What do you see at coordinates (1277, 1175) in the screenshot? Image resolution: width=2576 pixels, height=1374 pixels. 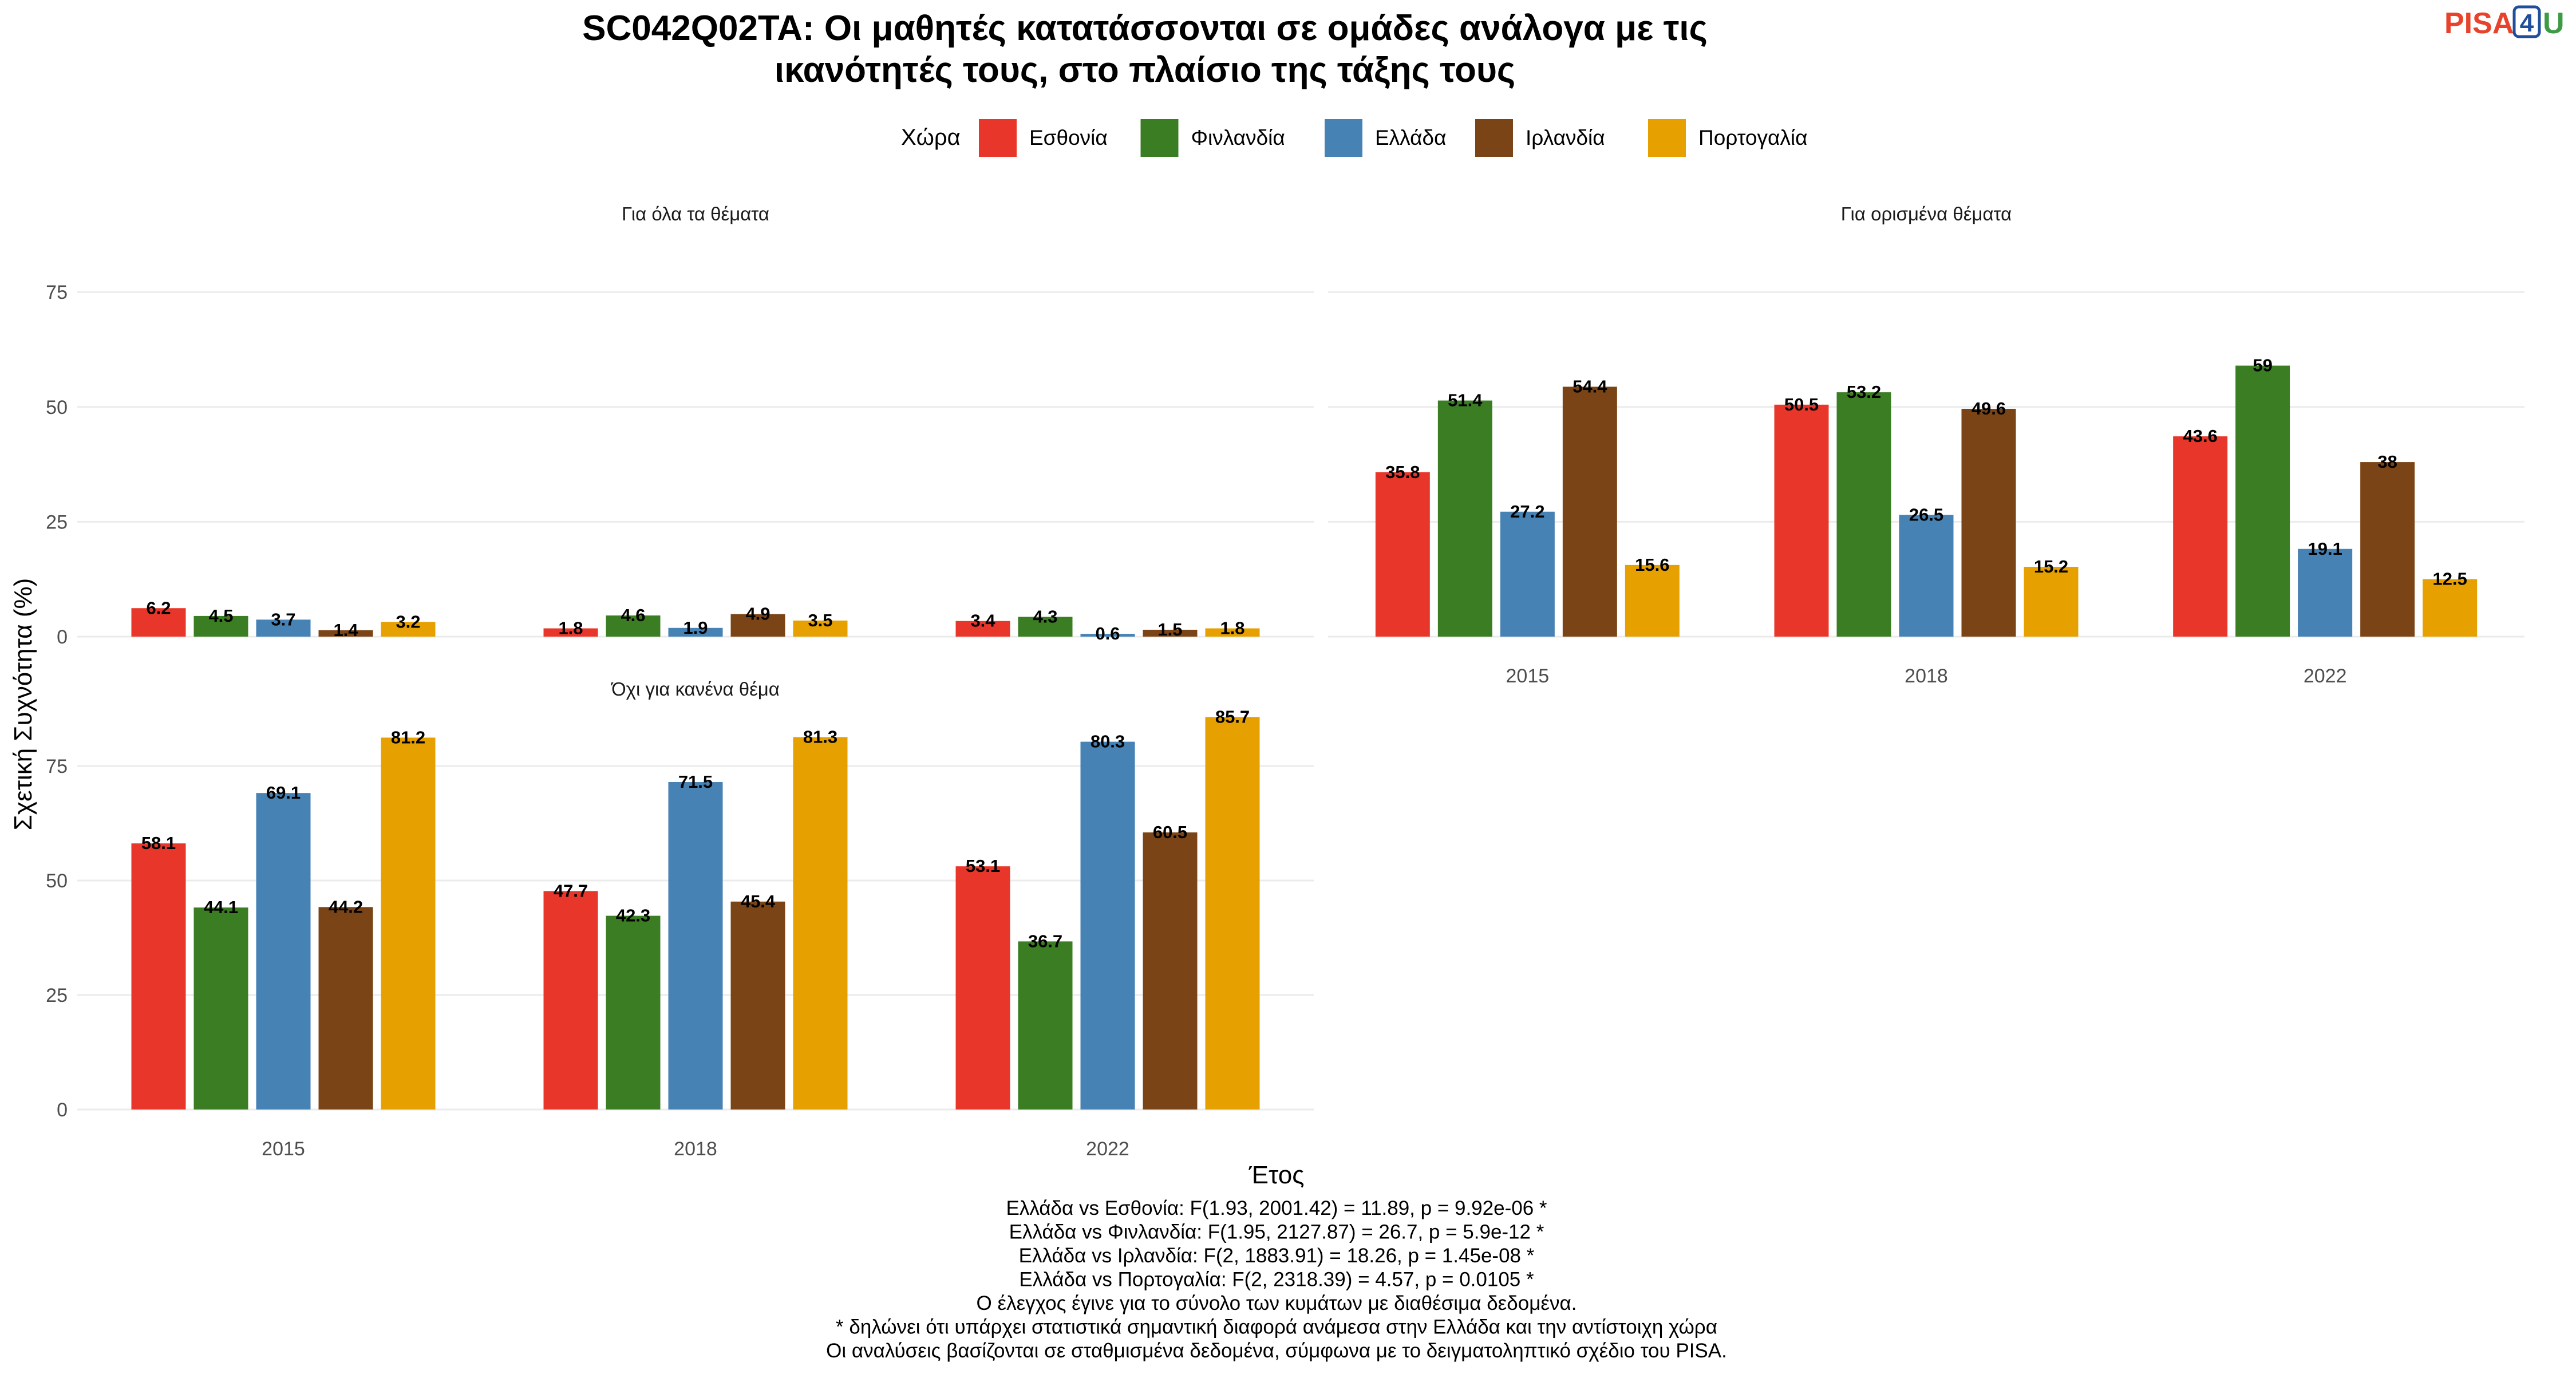 I see `x-axis-title: Έτος` at bounding box center [1277, 1175].